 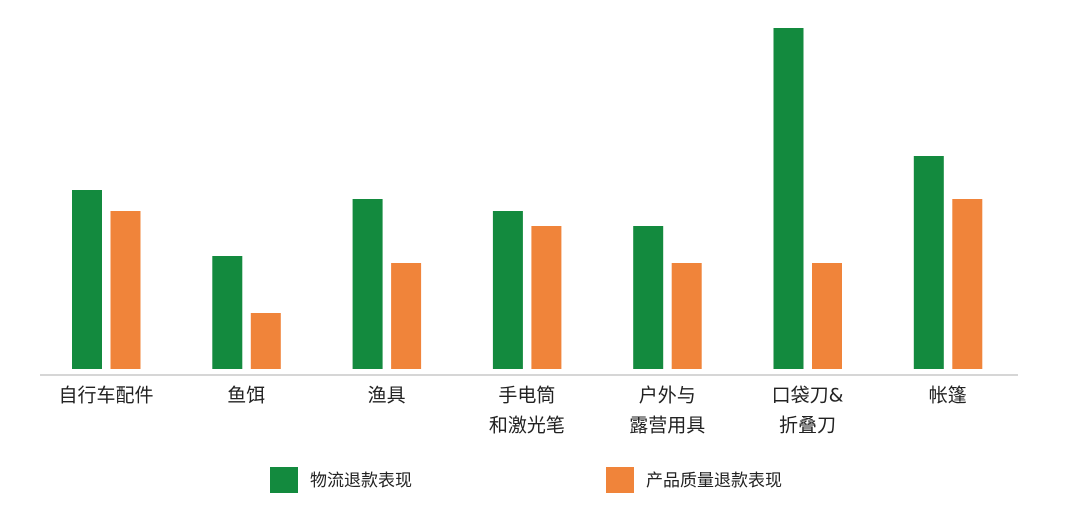 I want to click on legend-label: 产品质量退款表现, so click(x=714, y=481).